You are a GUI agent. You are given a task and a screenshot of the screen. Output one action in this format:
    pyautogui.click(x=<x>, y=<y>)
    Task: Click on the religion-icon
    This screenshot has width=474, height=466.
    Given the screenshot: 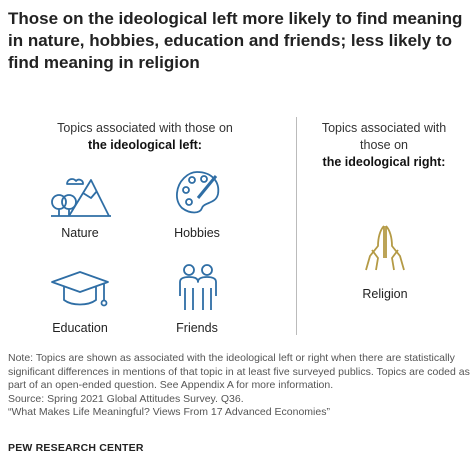 What is the action you would take?
    pyautogui.click(x=385, y=248)
    